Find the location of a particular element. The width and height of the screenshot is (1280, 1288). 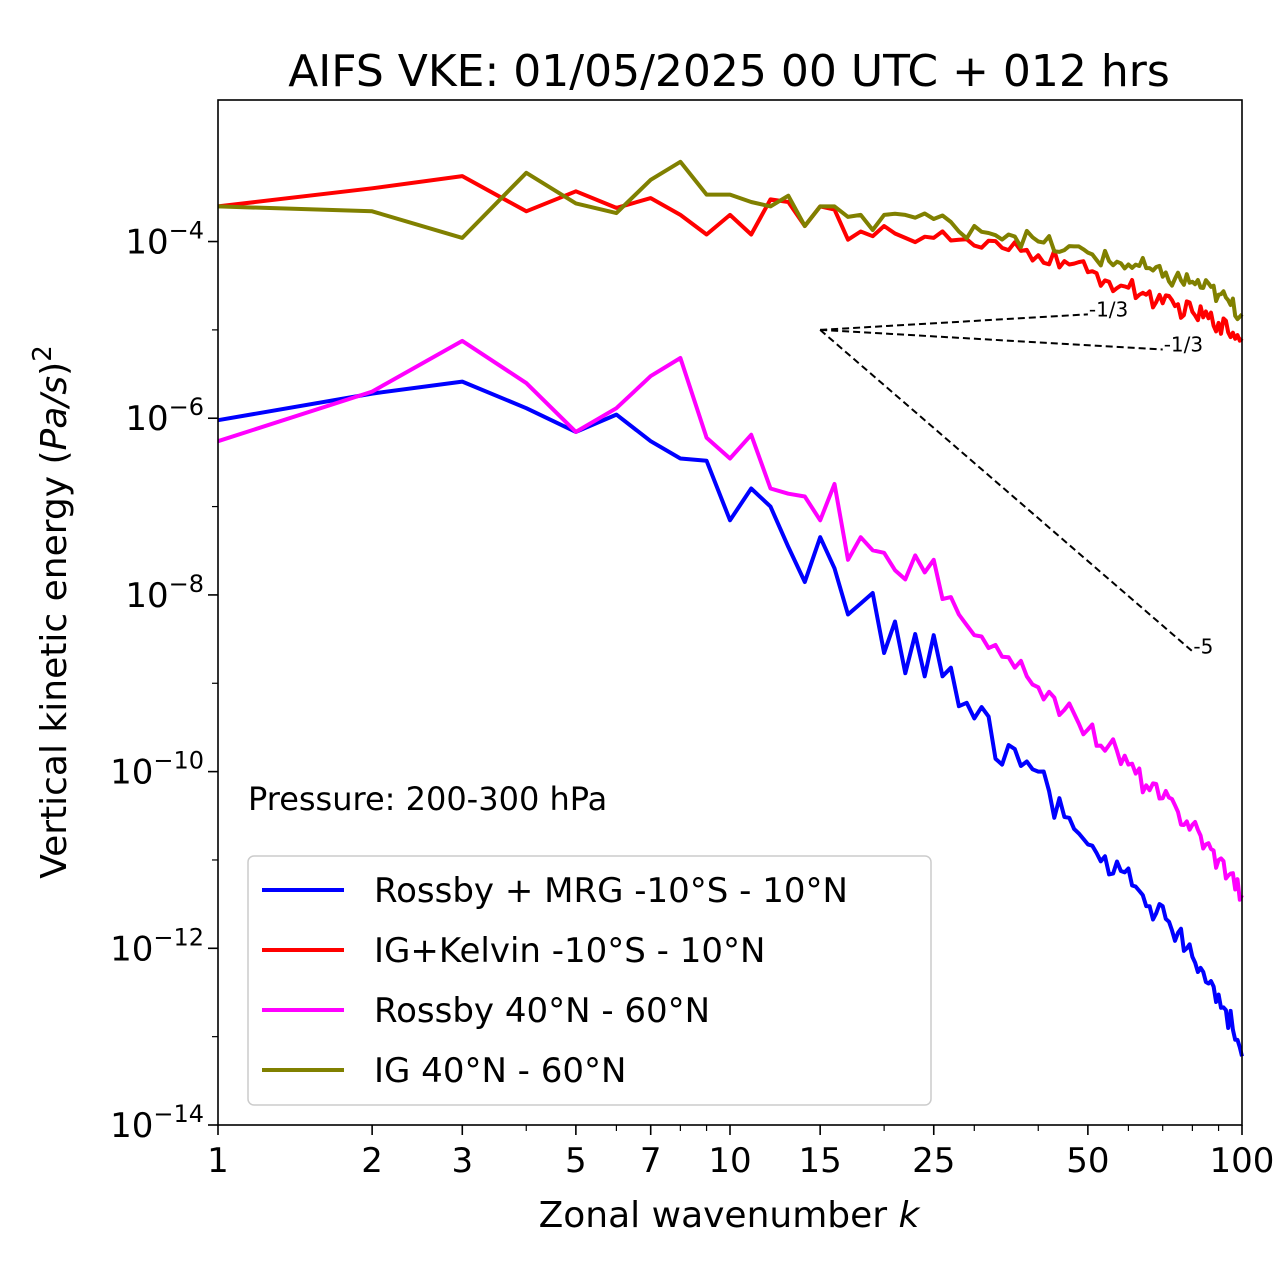

x-tick-label: 1 is located at coordinates (218, 1161).